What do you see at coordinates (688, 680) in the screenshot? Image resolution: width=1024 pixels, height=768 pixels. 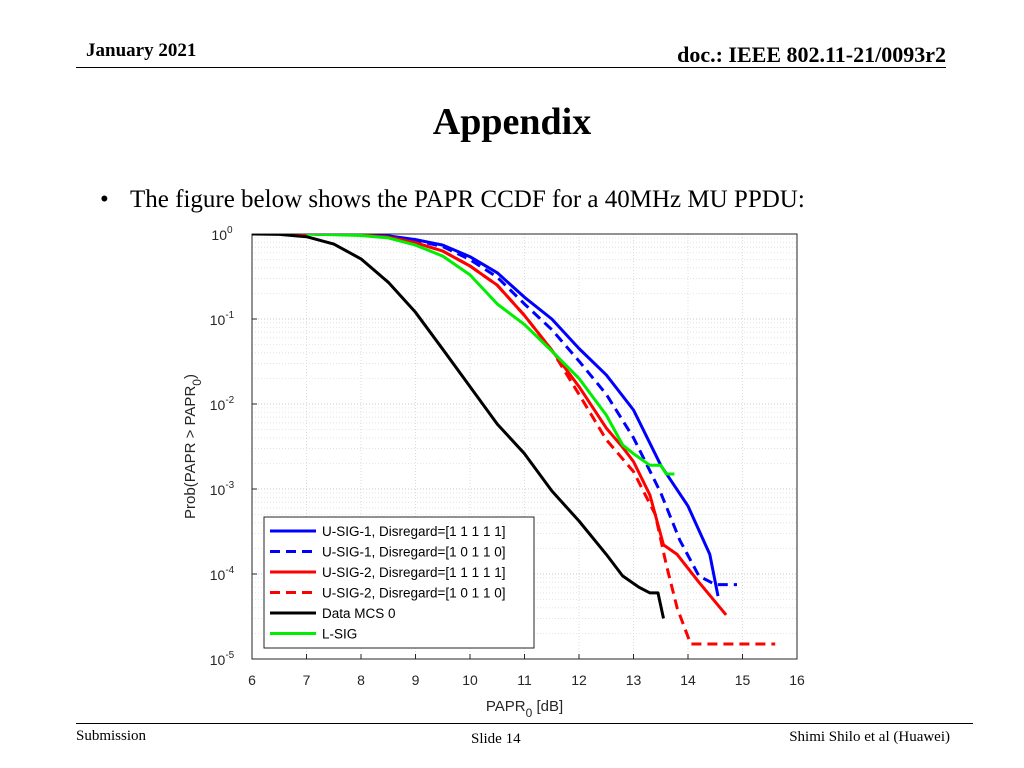 I see `x-tick-label: 14` at bounding box center [688, 680].